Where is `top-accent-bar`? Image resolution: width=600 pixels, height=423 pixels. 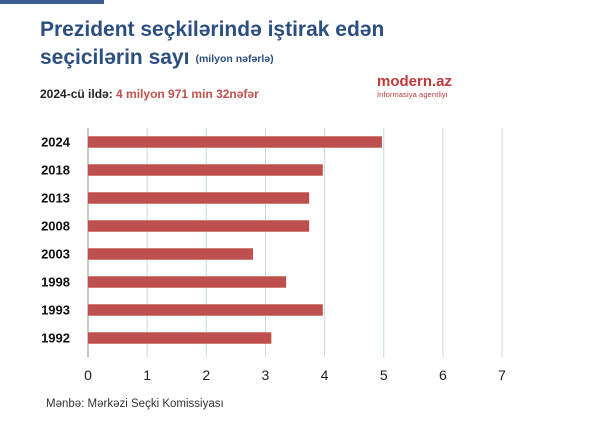 top-accent-bar is located at coordinates (52, 2).